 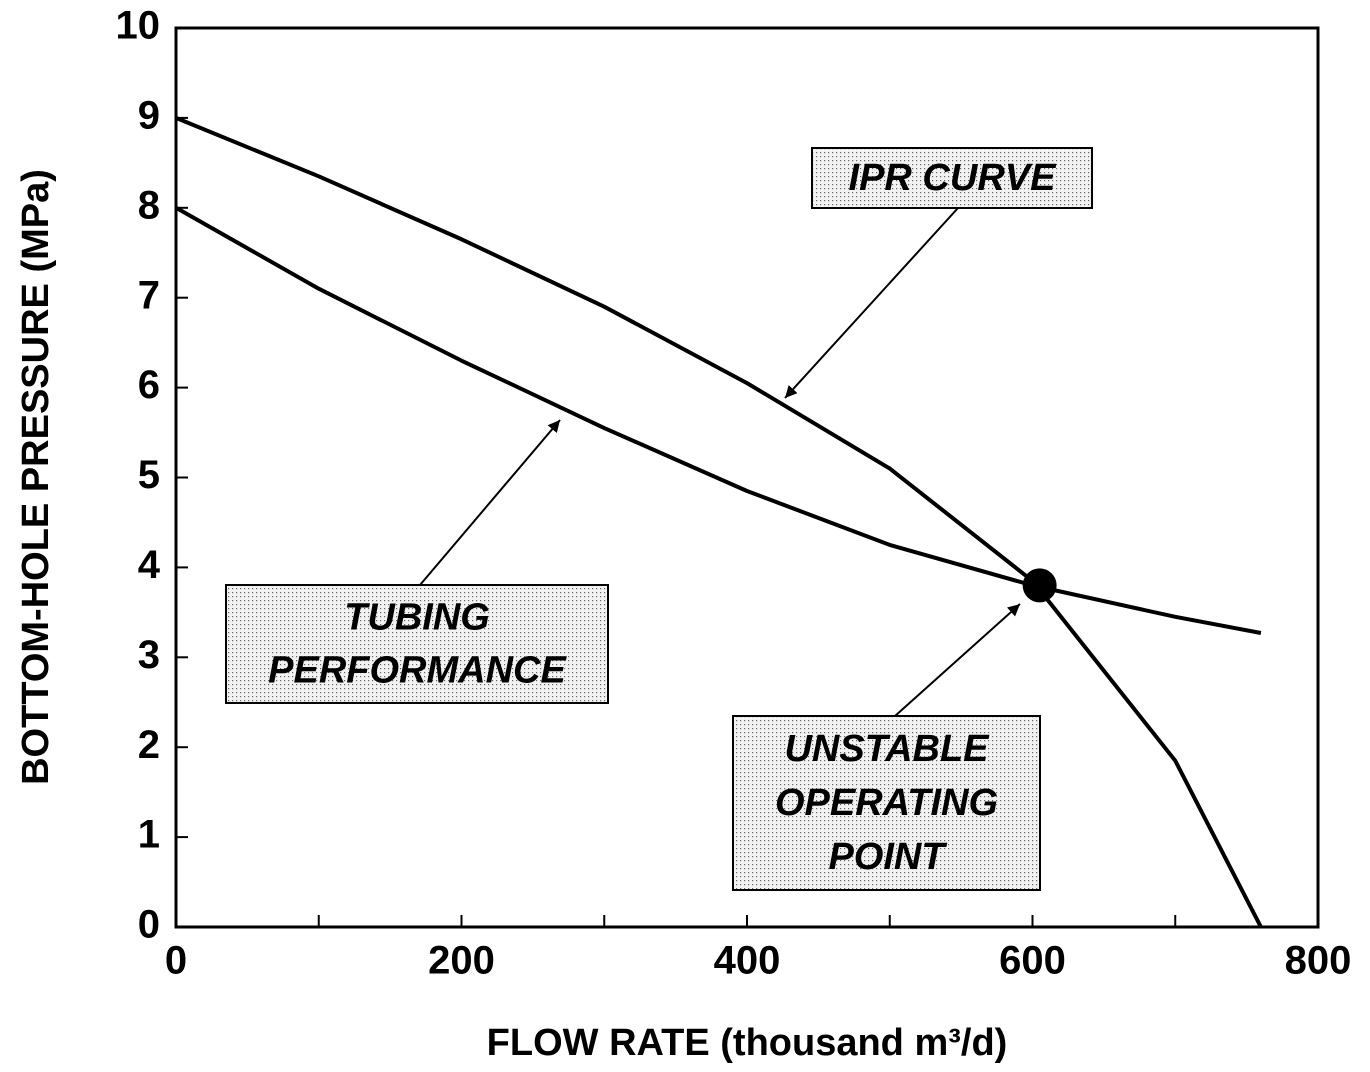 What do you see at coordinates (149, 565) in the screenshot?
I see `y-tick-label: 4` at bounding box center [149, 565].